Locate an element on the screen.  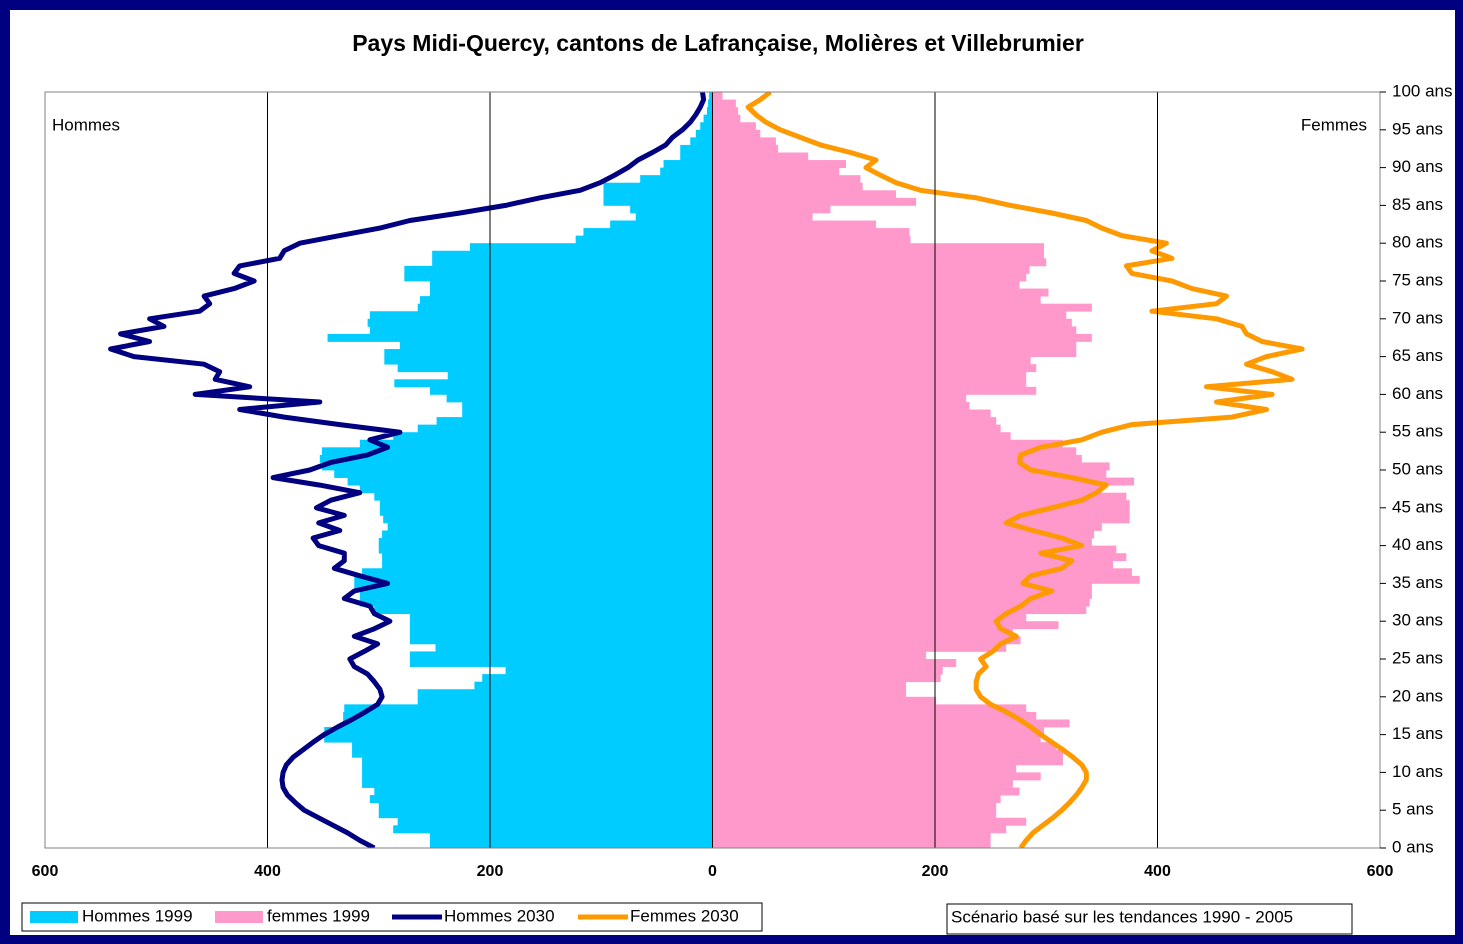
y-tick-label: 80 ans is located at coordinates (1417, 242).